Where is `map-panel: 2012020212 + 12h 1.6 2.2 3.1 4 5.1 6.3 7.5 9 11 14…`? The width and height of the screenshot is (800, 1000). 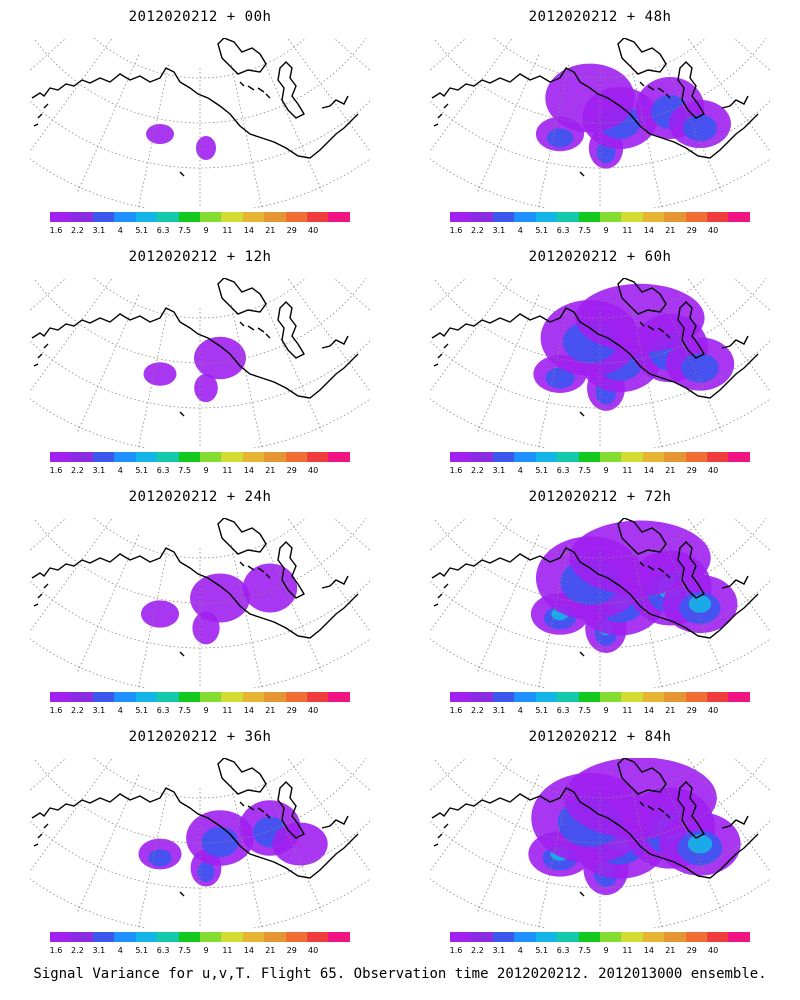 map-panel: 2012020212 + 12h 1.6 2.2 3.1 4 5.1 6.3 7.5 9 11 14… is located at coordinates (200, 363).